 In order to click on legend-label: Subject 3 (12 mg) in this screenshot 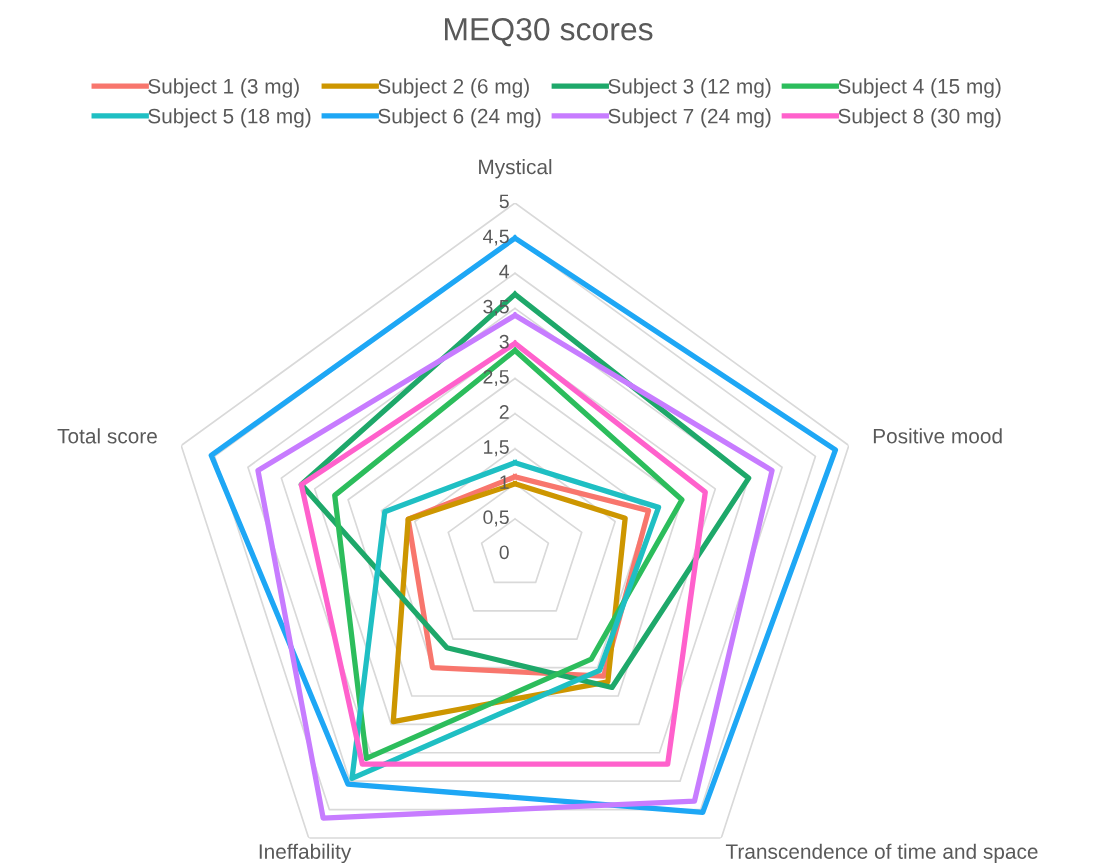, I will do `click(689, 88)`.